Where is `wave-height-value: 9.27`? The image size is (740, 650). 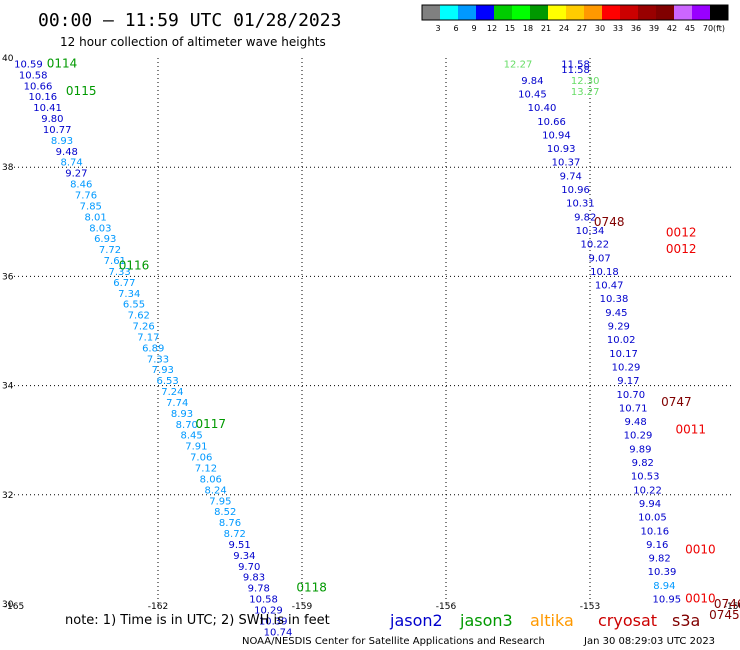 wave-height-value: 9.27 is located at coordinates (76, 174).